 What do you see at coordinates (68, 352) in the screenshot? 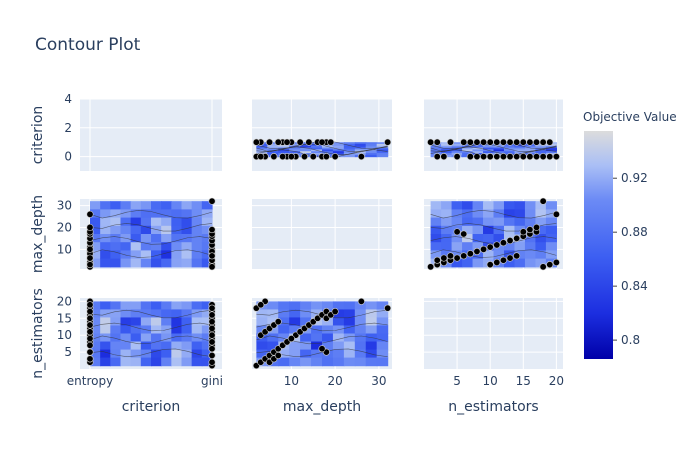
I see `y-tick-label: 5` at bounding box center [68, 352].